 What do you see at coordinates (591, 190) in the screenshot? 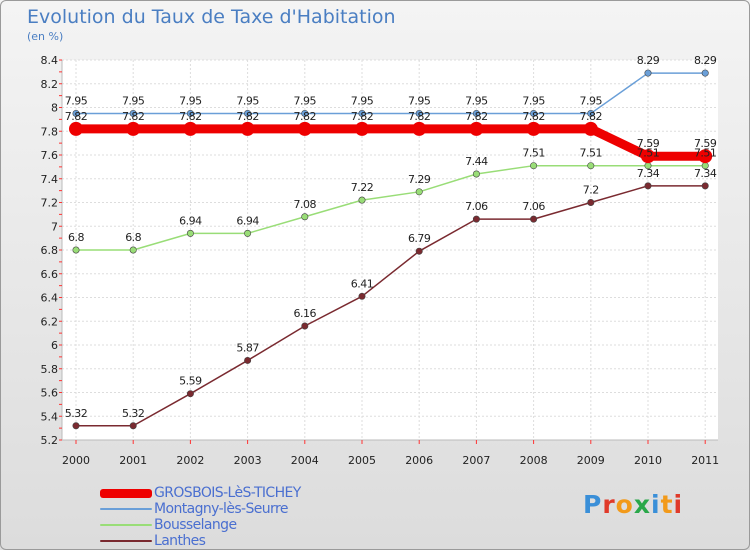
I see `data-label: 7.2` at bounding box center [591, 190].